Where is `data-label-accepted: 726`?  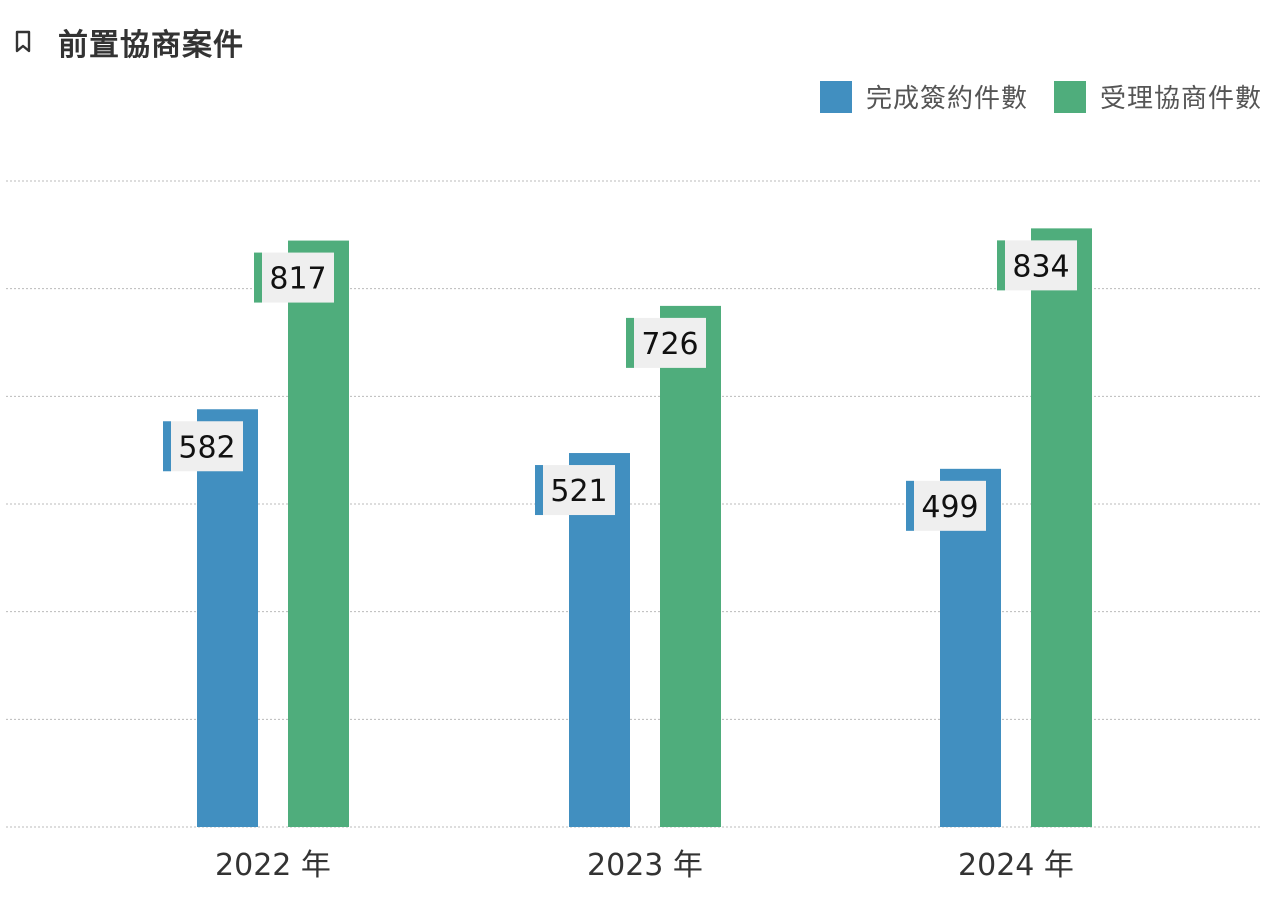 data-label-accepted: 726 is located at coordinates (666, 342).